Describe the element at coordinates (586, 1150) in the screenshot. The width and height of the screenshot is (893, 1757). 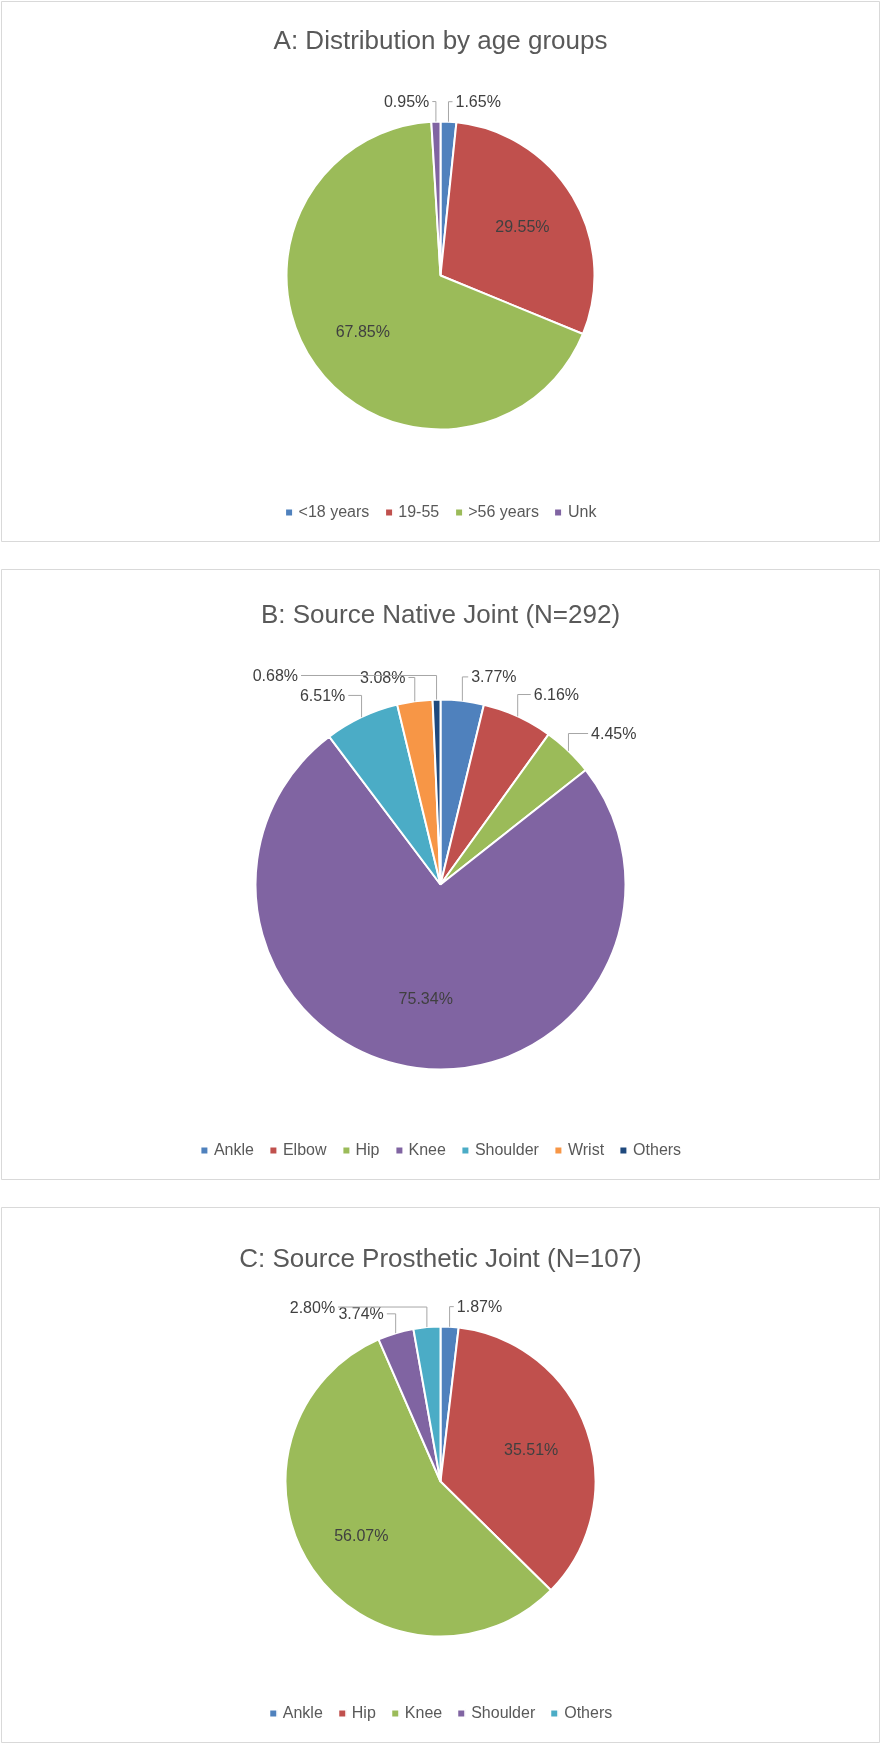
I see `legend-label: Wrist` at that location.